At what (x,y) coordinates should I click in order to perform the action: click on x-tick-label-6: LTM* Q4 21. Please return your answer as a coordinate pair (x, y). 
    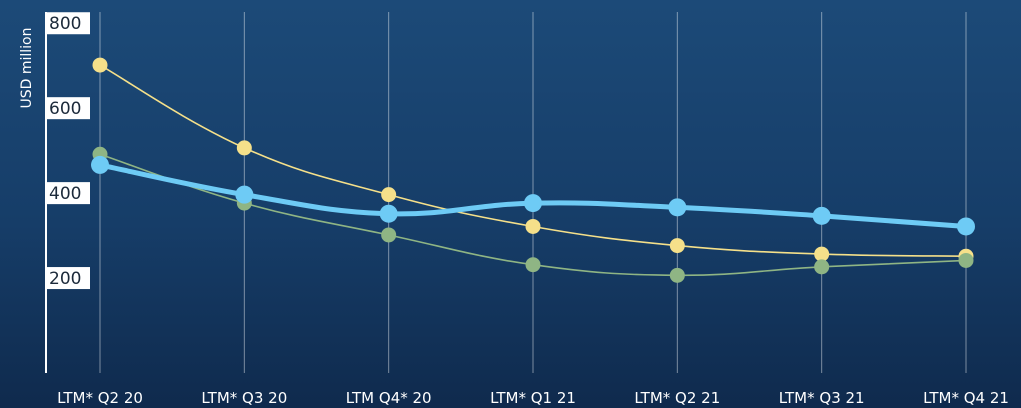
    Looking at the image, I should click on (966, 398).